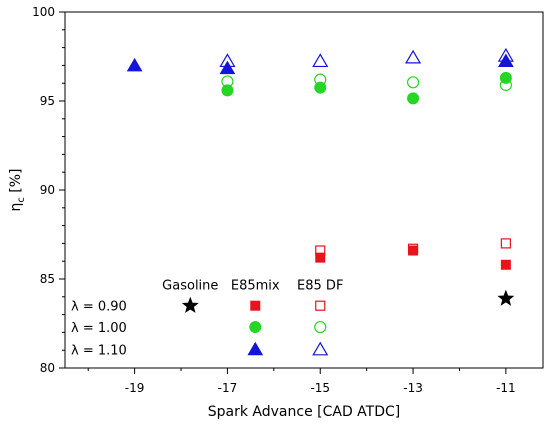 The width and height of the screenshot is (550, 432). What do you see at coordinates (320, 388) in the screenshot?
I see `x-tick-label: -15` at bounding box center [320, 388].